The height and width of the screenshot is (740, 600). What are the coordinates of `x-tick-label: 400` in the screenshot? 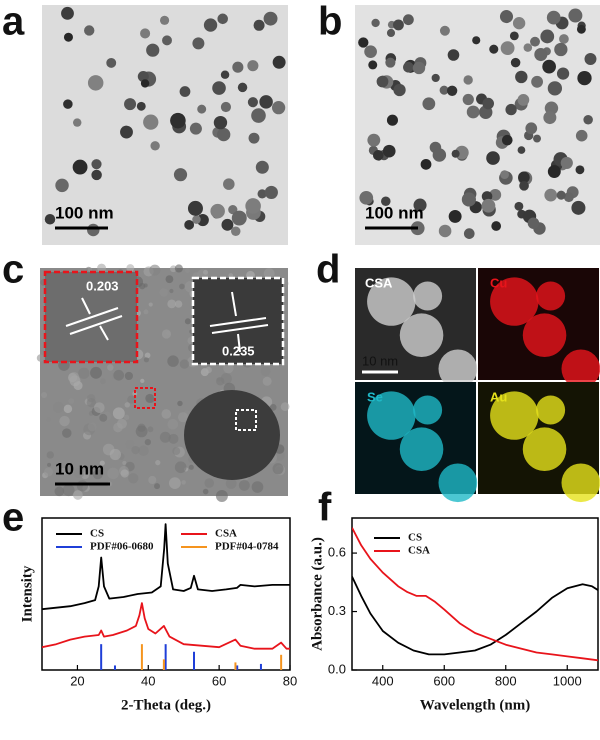 It's located at (383, 680).